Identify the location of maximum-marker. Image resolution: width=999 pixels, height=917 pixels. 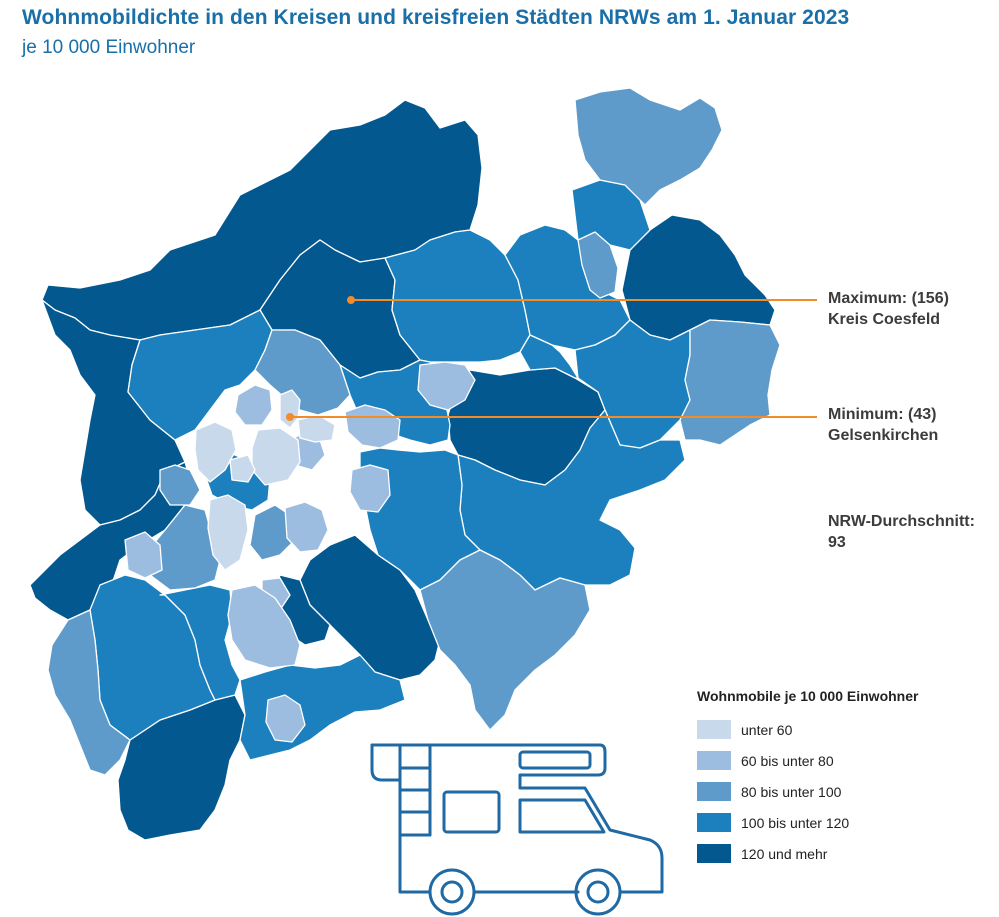
(351, 300).